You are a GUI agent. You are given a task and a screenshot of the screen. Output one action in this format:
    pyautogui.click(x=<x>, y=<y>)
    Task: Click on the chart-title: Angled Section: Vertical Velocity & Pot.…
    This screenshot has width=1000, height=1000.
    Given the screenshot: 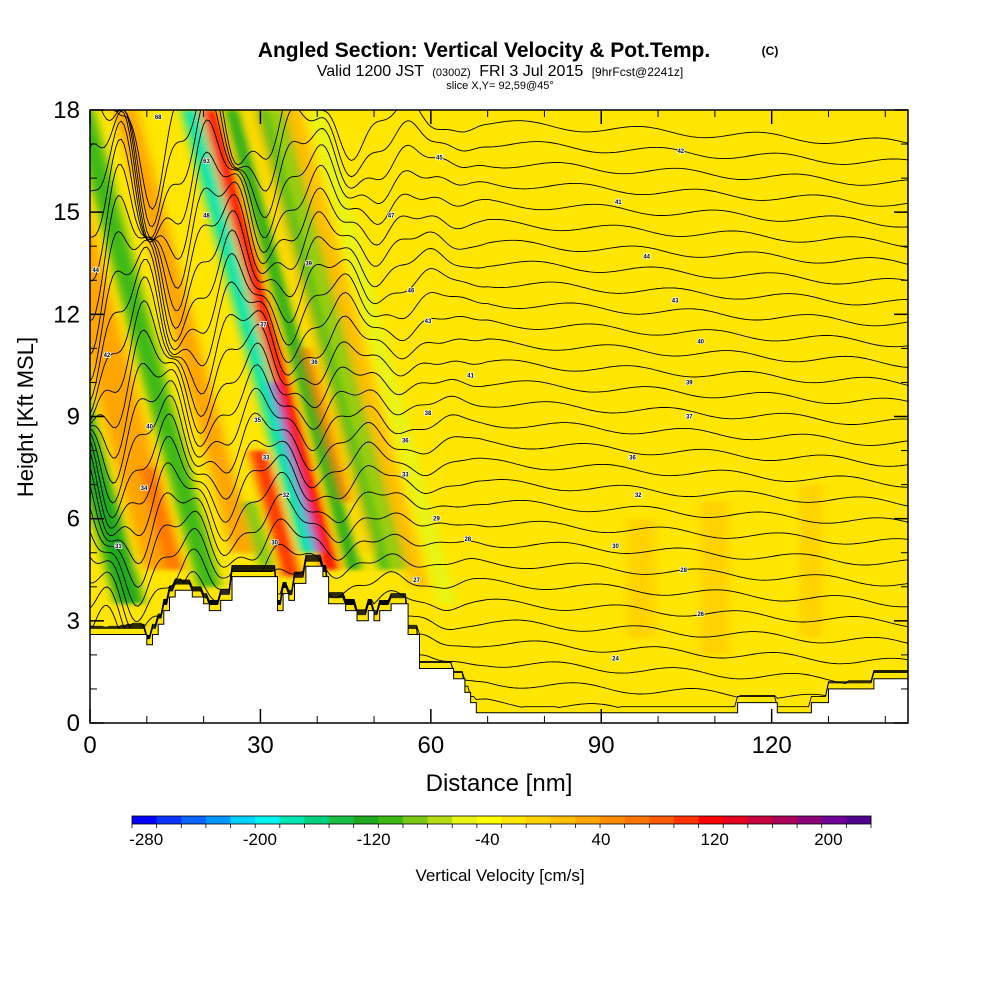 What is the action you would take?
    pyautogui.click(x=484, y=50)
    